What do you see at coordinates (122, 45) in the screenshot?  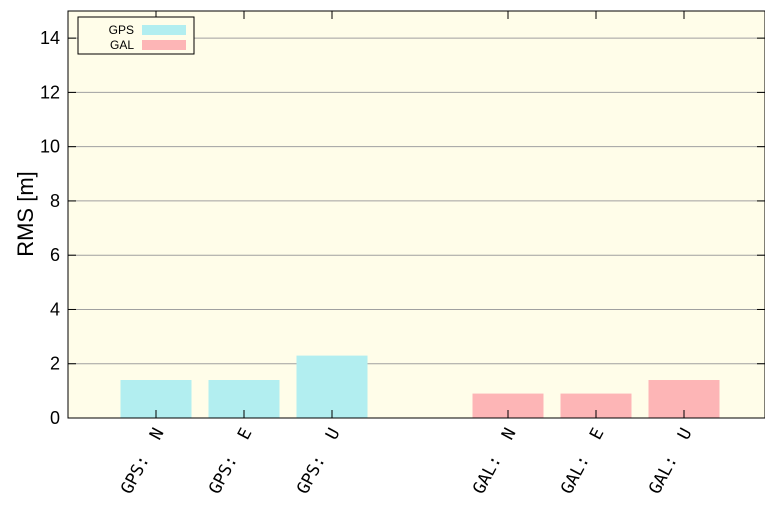 I see `legend-label-gal: GAL` at bounding box center [122, 45].